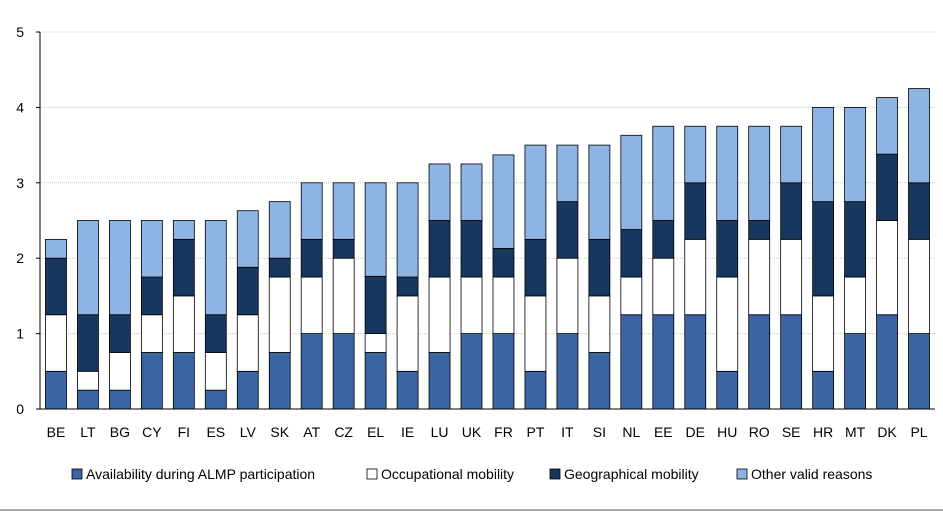 This screenshot has height=518, width=943. Describe the element at coordinates (472, 432) in the screenshot. I see `x-tick-label: UK` at that location.